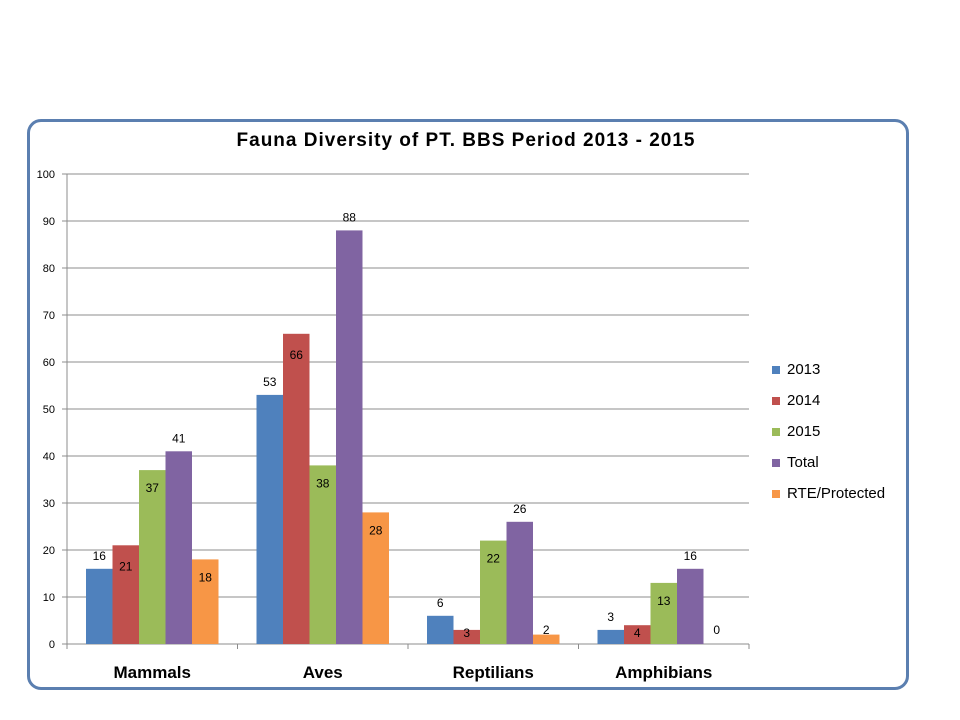  I want to click on legend-item: 2013, so click(828, 369).